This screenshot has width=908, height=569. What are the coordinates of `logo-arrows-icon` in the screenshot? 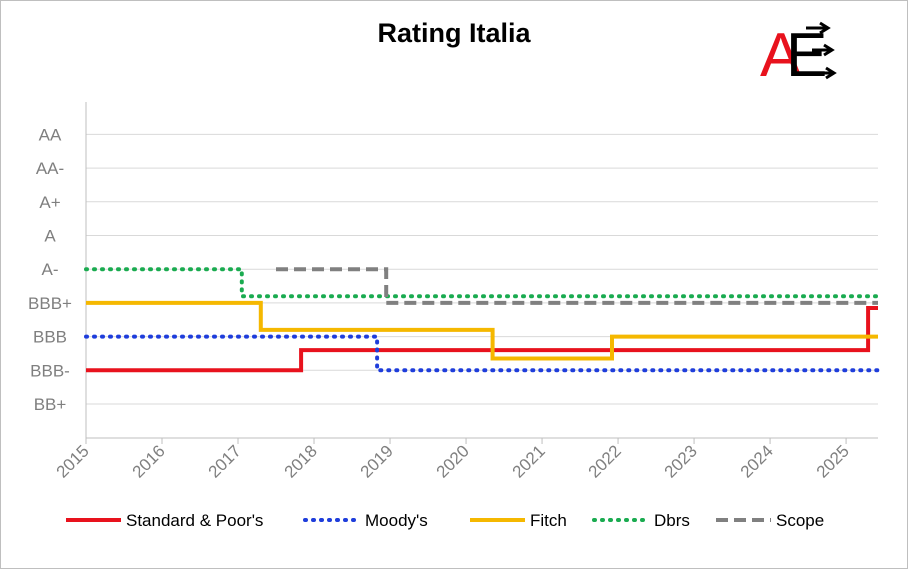 It's located at (821, 50).